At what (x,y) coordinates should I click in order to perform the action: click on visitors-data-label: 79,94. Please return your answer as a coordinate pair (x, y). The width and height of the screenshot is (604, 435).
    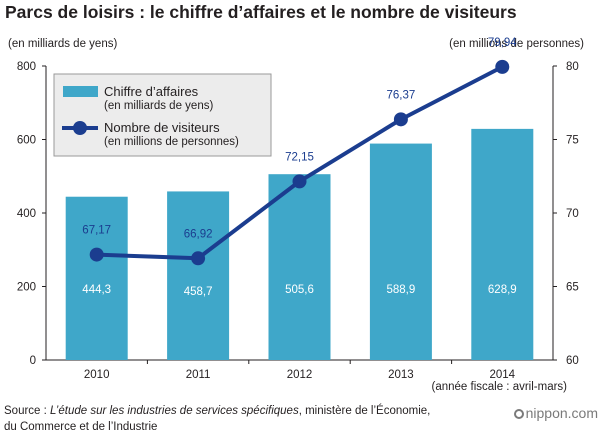
    Looking at the image, I should click on (502, 43).